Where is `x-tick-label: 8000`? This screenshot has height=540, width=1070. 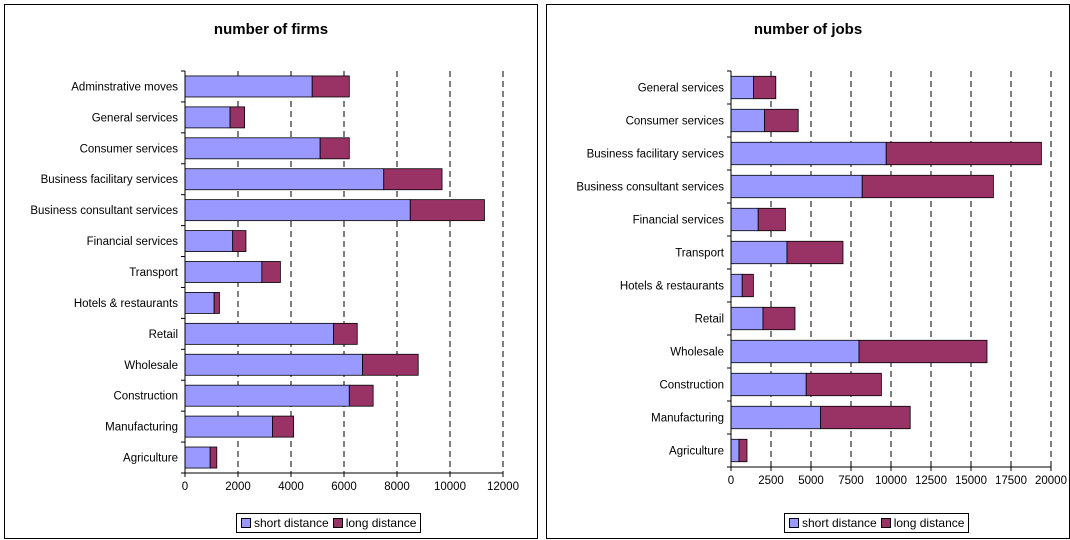
x-tick-label: 8000 is located at coordinates (397, 487).